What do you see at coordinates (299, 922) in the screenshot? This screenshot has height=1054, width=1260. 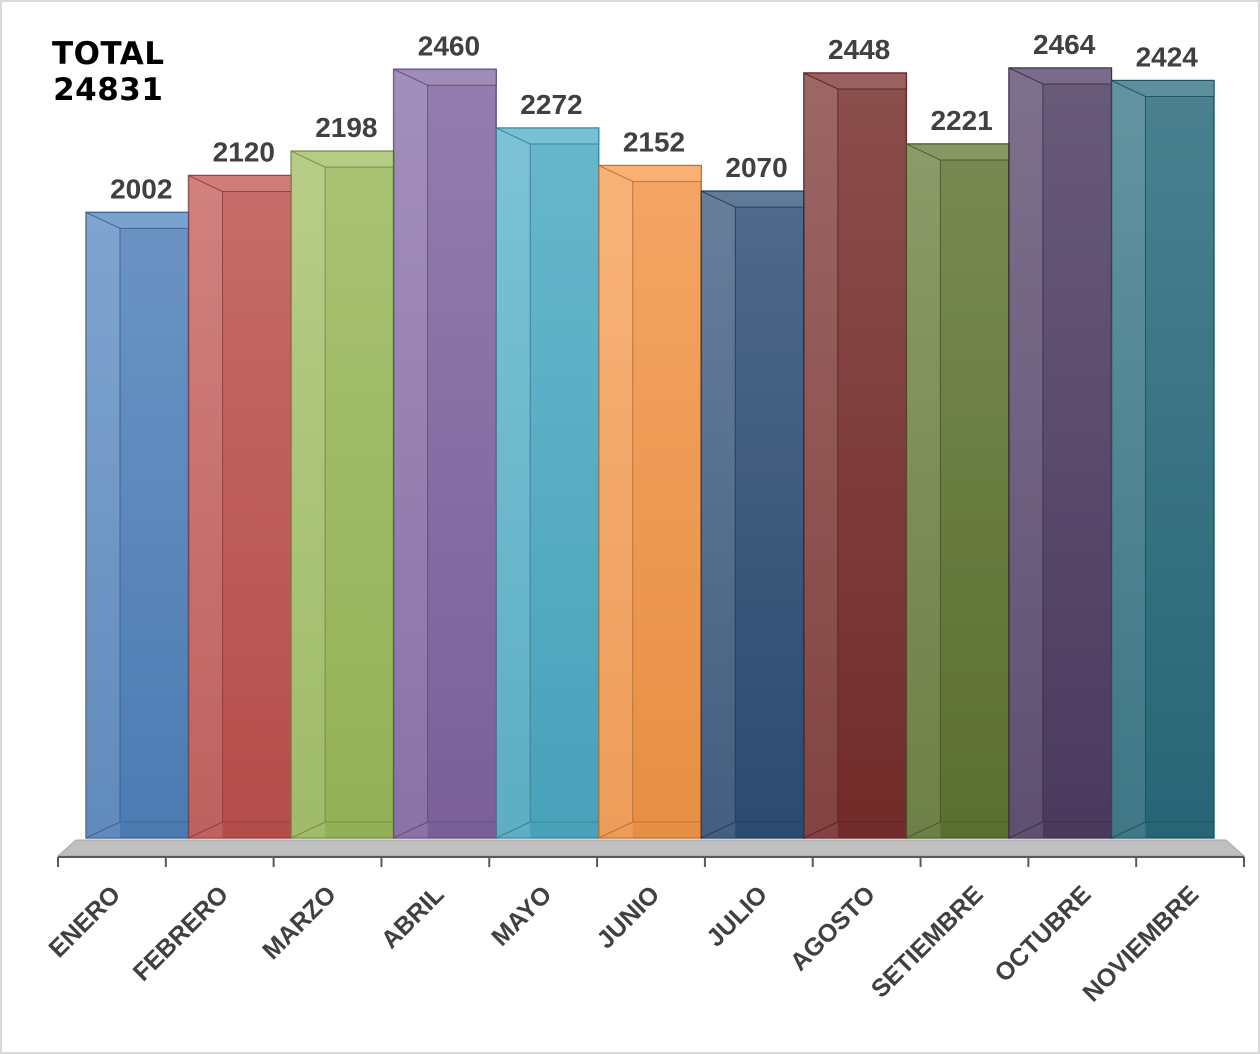 I see `category-label-marzo: MARZO` at bounding box center [299, 922].